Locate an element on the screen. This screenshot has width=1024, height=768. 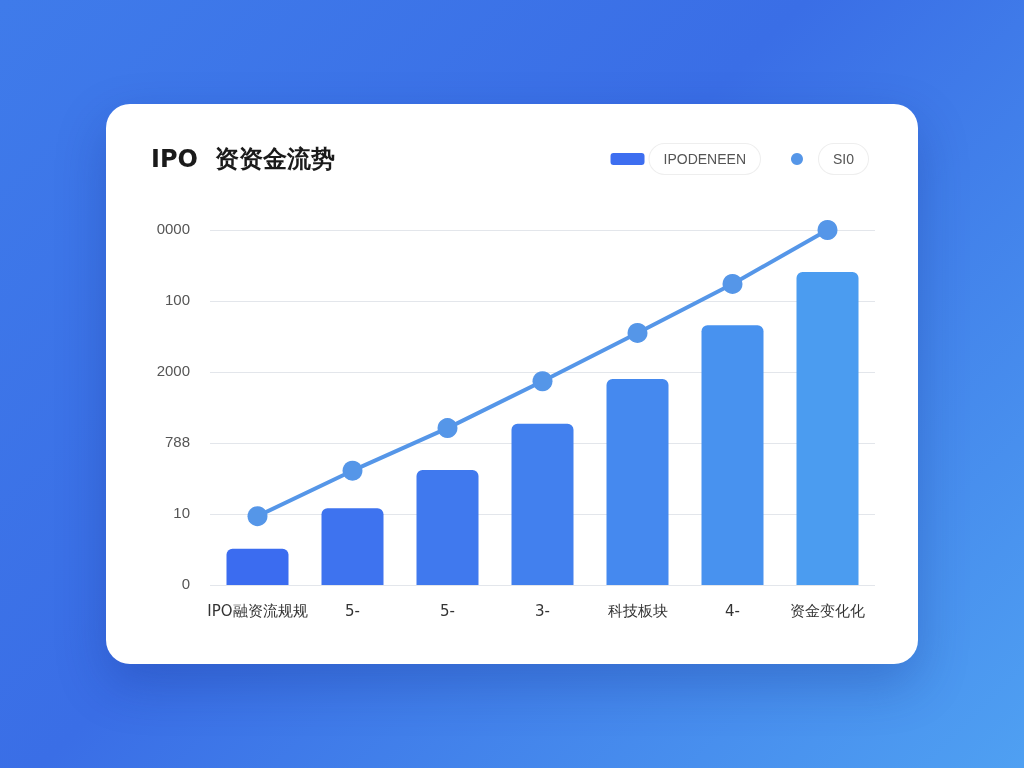
text: 2000 is located at coordinates (173, 370).